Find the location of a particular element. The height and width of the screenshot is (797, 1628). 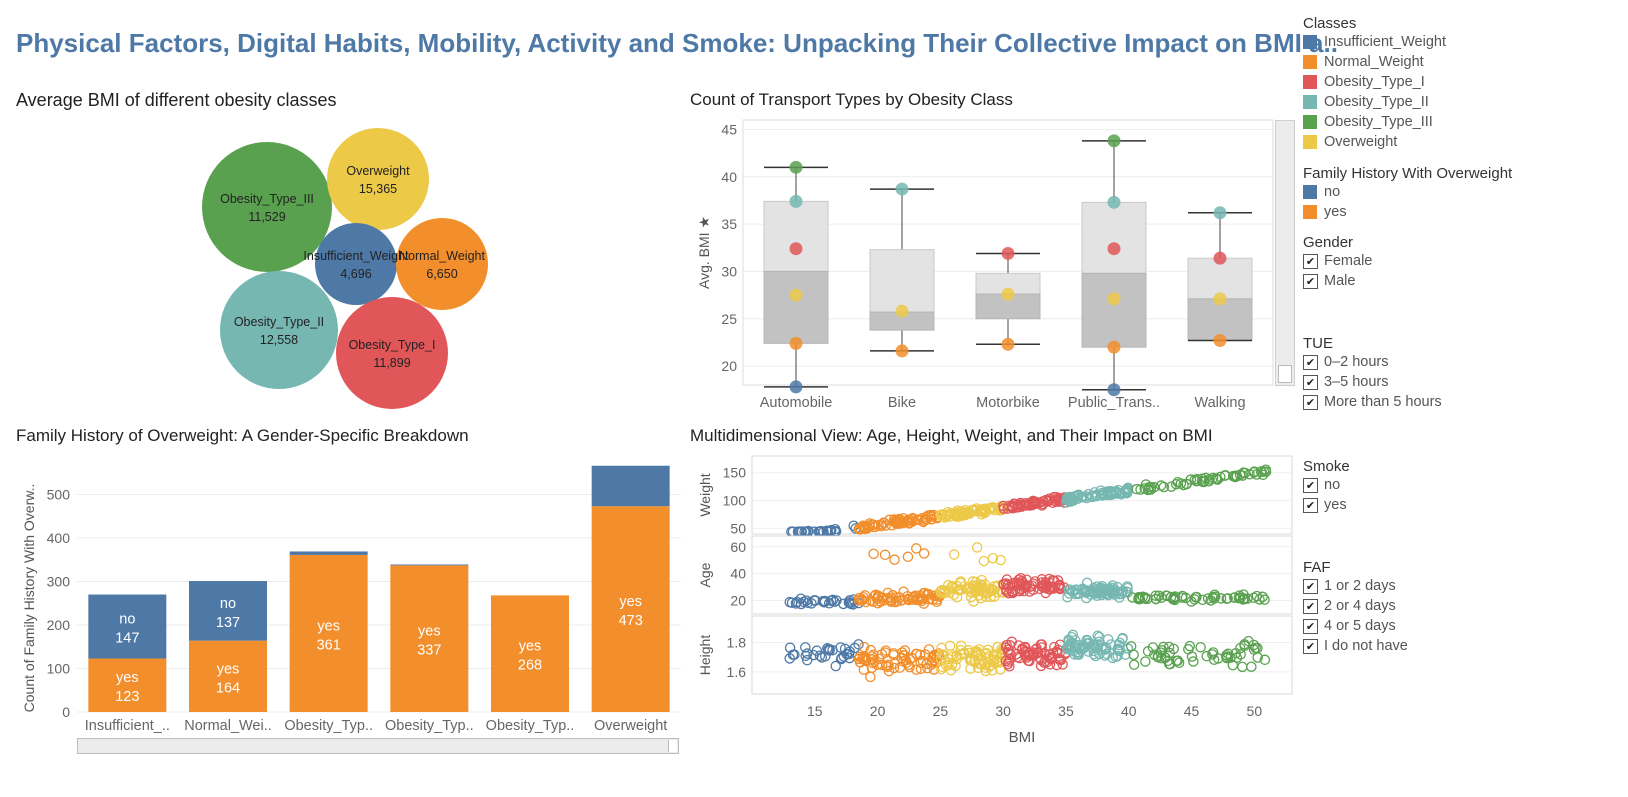

legend-item-no: no is located at coordinates (1453, 192).